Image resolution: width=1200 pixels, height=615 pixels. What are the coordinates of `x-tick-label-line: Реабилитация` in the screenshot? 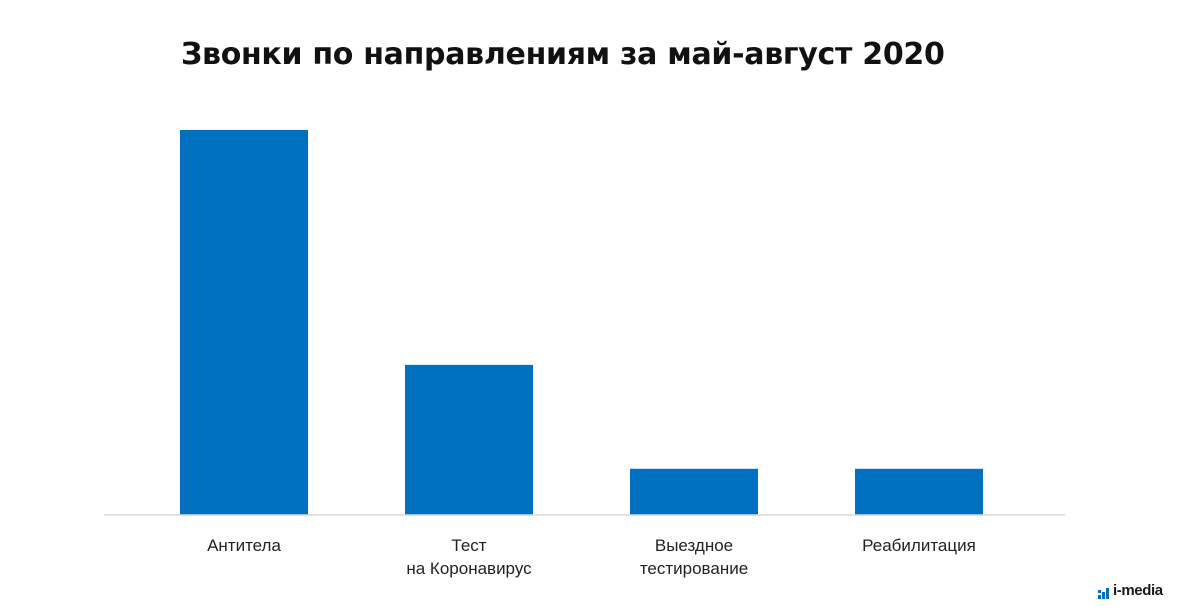 It's located at (919, 545).